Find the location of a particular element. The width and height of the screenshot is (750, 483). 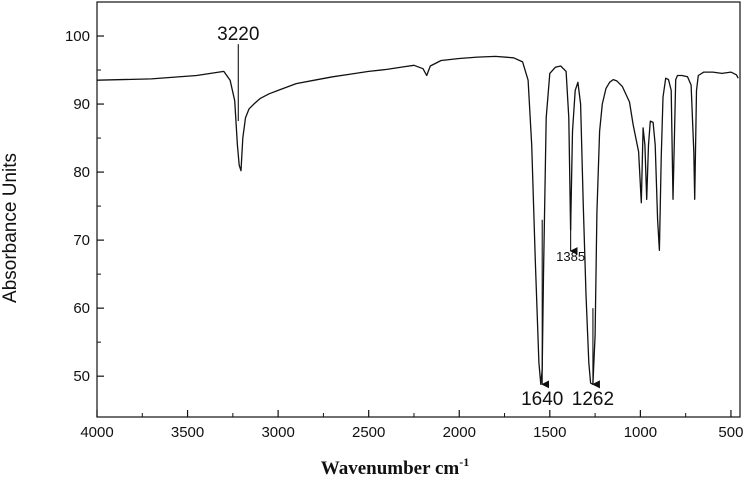

peak-1262-label: 1262 is located at coordinates (593, 399).